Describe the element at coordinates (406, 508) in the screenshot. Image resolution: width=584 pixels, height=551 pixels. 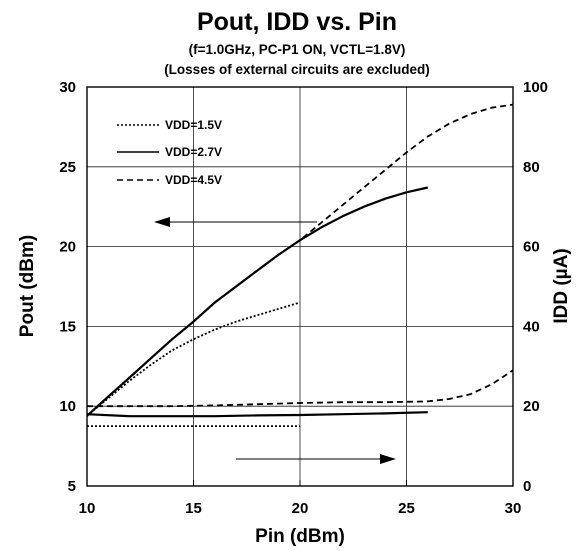
I see `x-tick-label: 25` at that location.